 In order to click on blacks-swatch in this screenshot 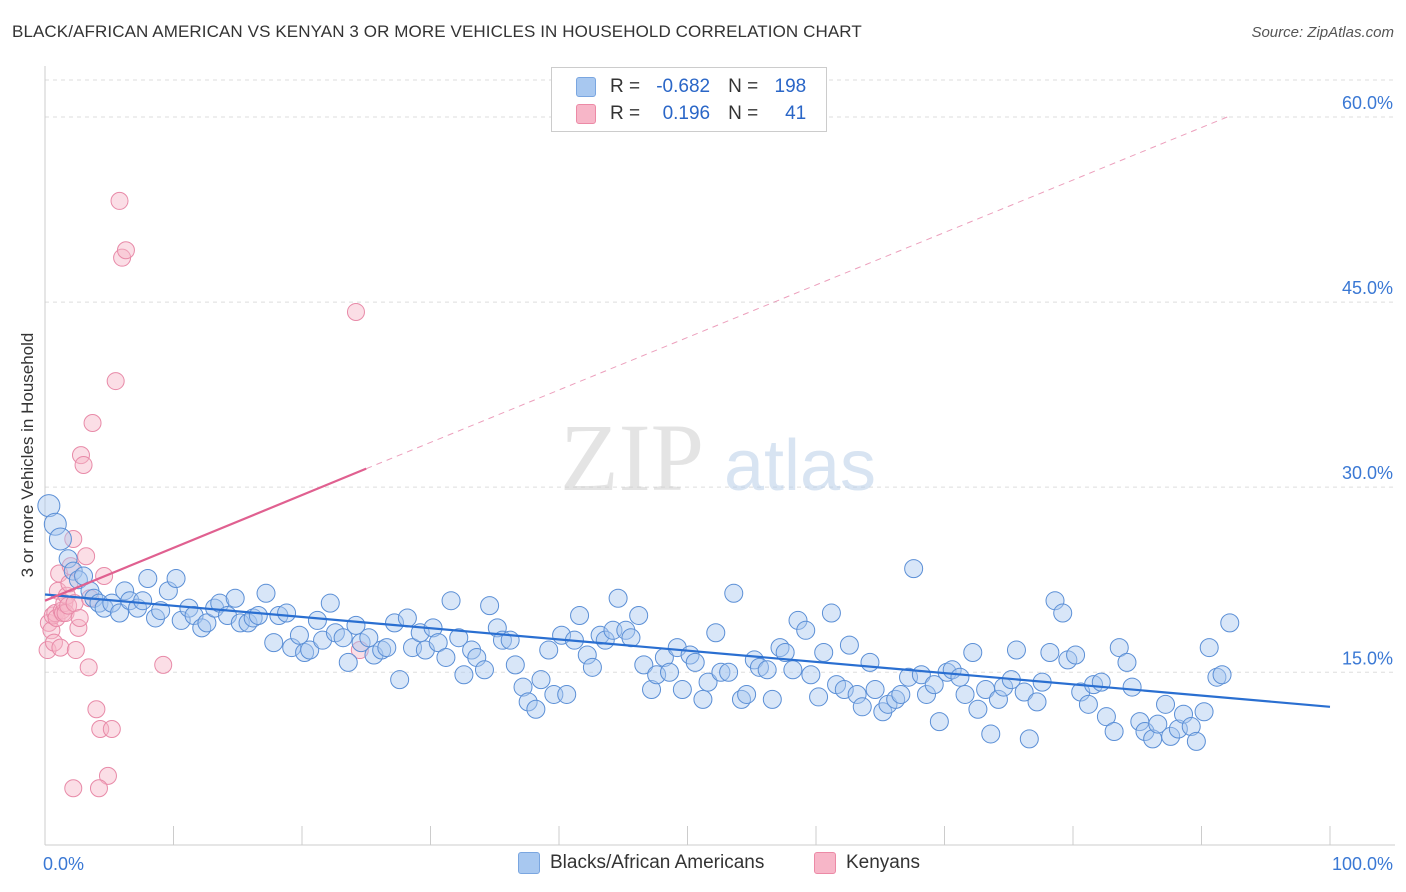, I will do `click(586, 87)`.